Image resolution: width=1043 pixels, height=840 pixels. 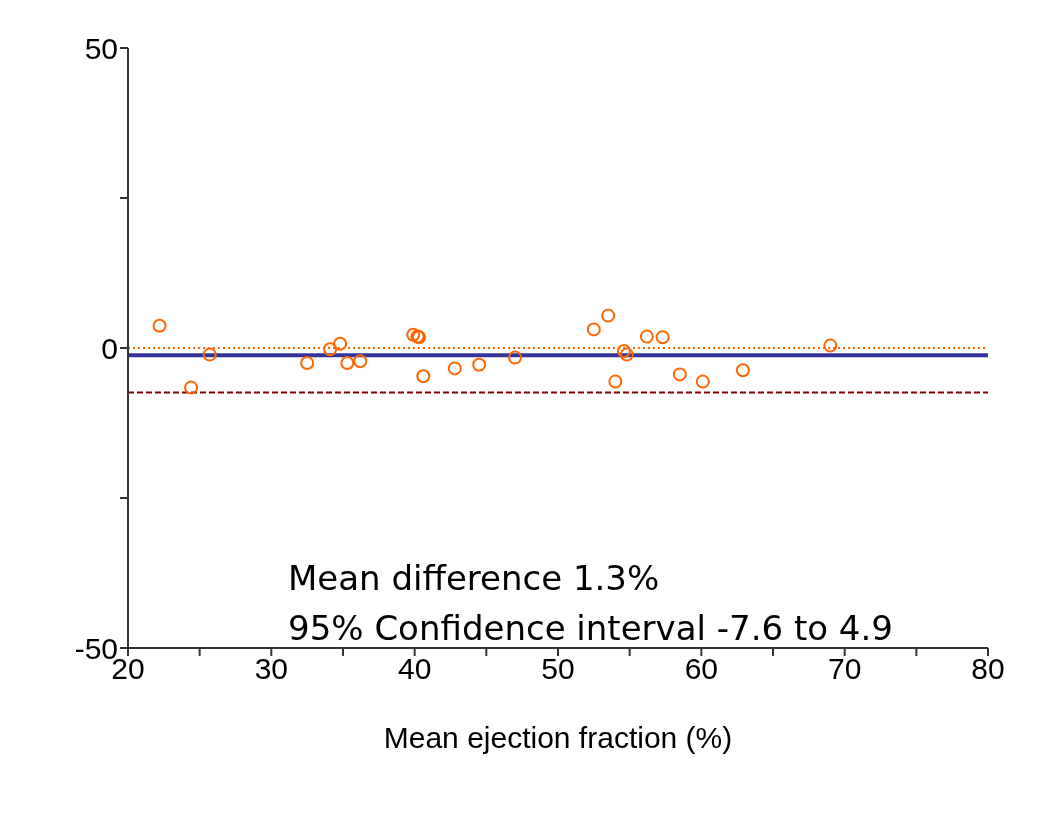 What do you see at coordinates (271, 669) in the screenshot?
I see `x-tick-label: 30` at bounding box center [271, 669].